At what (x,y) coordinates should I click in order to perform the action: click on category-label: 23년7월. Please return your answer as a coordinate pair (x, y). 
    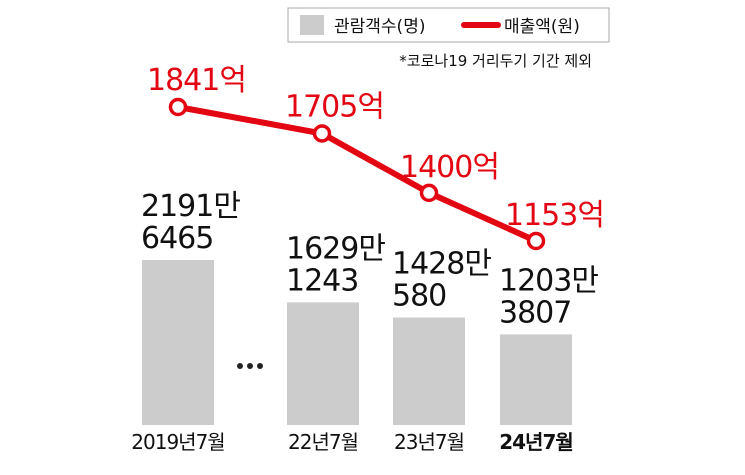
    Looking at the image, I should click on (429, 442).